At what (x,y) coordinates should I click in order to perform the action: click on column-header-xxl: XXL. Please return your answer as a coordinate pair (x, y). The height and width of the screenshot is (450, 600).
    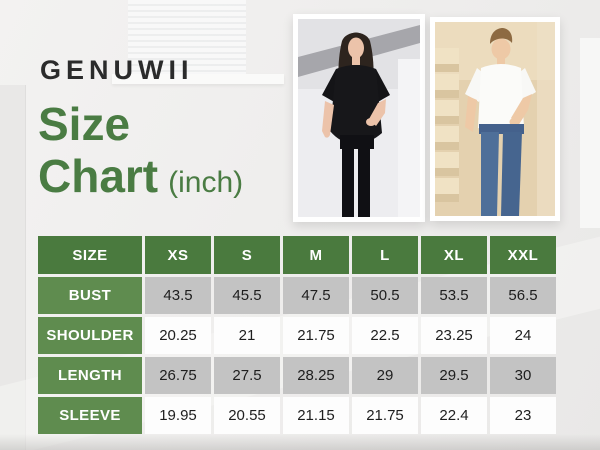
    Looking at the image, I should click on (523, 255).